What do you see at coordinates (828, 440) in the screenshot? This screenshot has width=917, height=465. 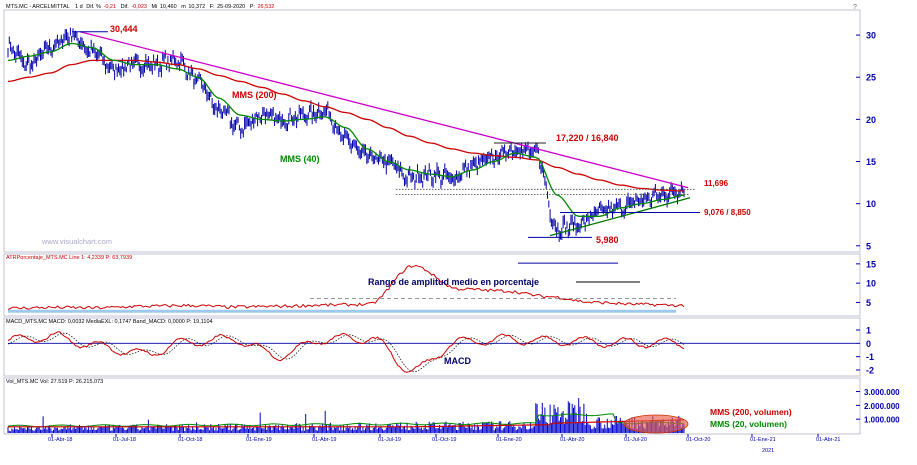 I see `x-tick-label: 01-Abr-21` at bounding box center [828, 440].